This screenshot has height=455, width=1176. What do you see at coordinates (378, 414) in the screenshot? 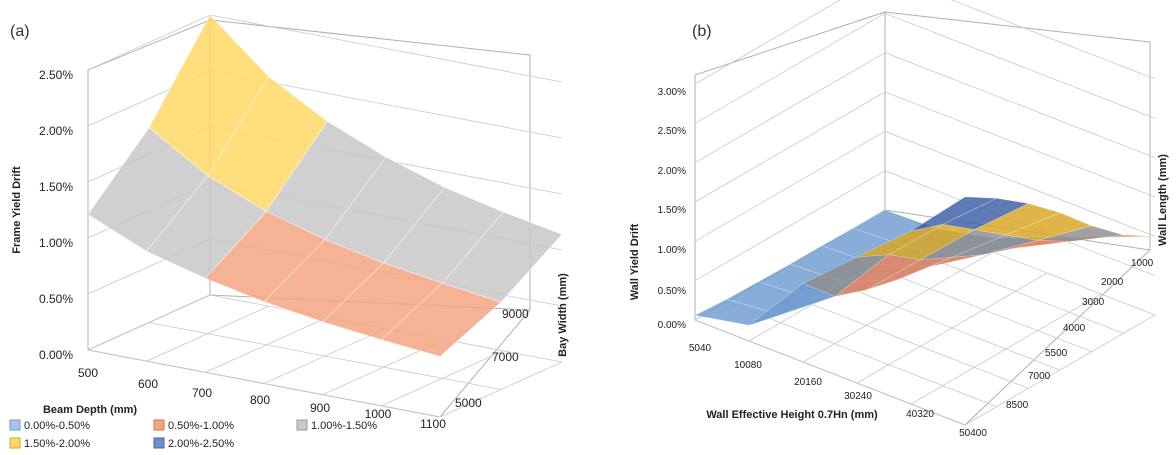
I see `a-x-tick-5: 1000` at bounding box center [378, 414].